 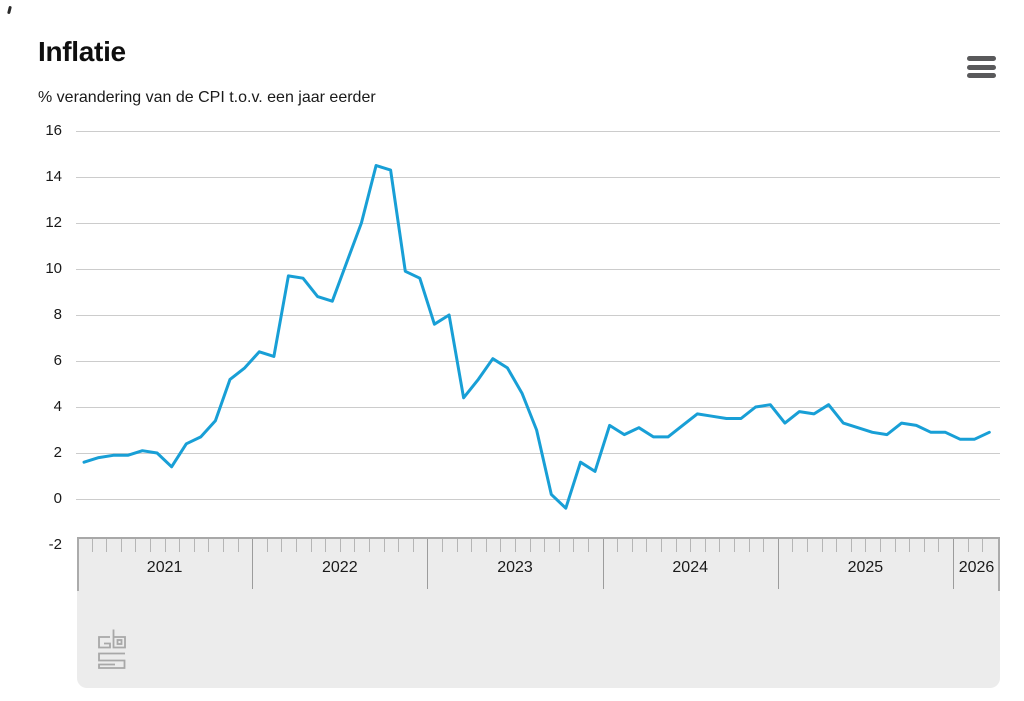 What do you see at coordinates (57, 360) in the screenshot?
I see `y-axis-label: 6` at bounding box center [57, 360].